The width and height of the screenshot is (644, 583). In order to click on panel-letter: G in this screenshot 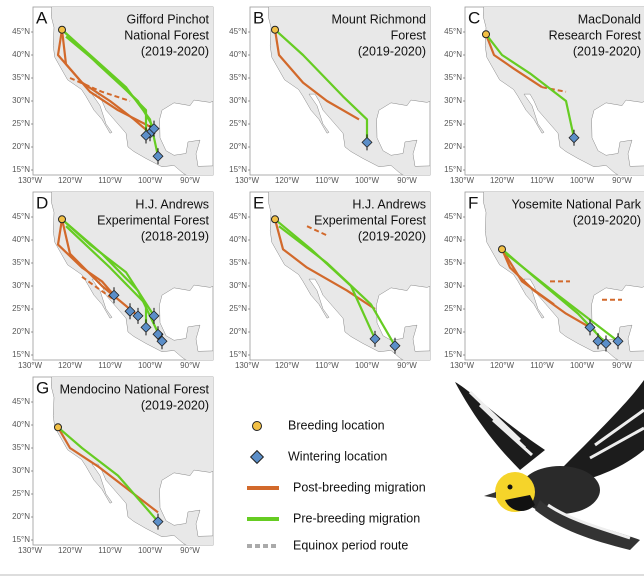, I will do `click(42, 387)`.